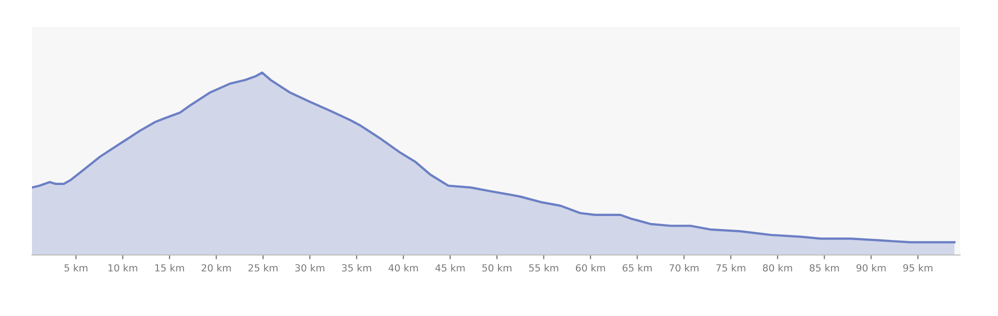  I want to click on x-tick-label: 30 km, so click(309, 268).